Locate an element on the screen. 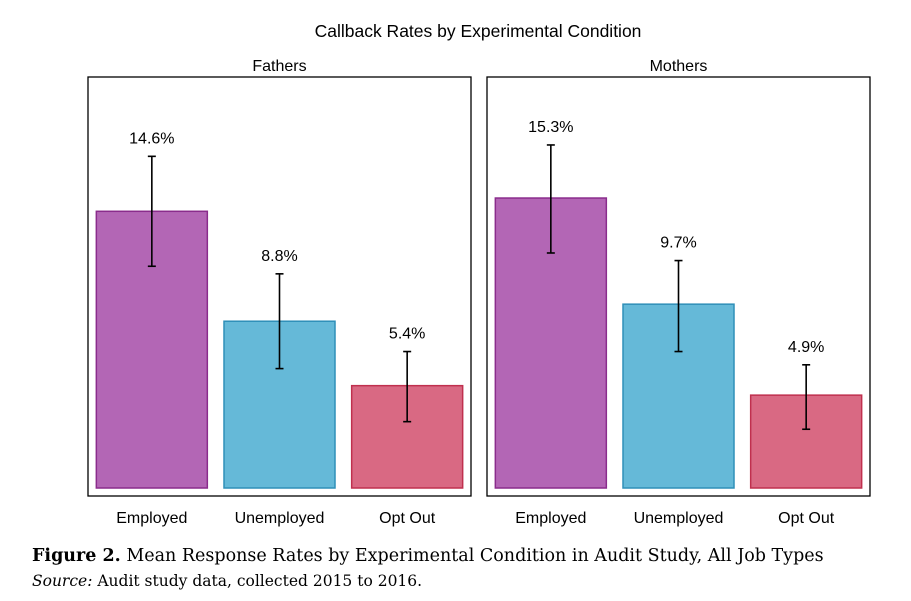 This screenshot has width=911, height=601. bar-employed is located at coordinates (551, 343).